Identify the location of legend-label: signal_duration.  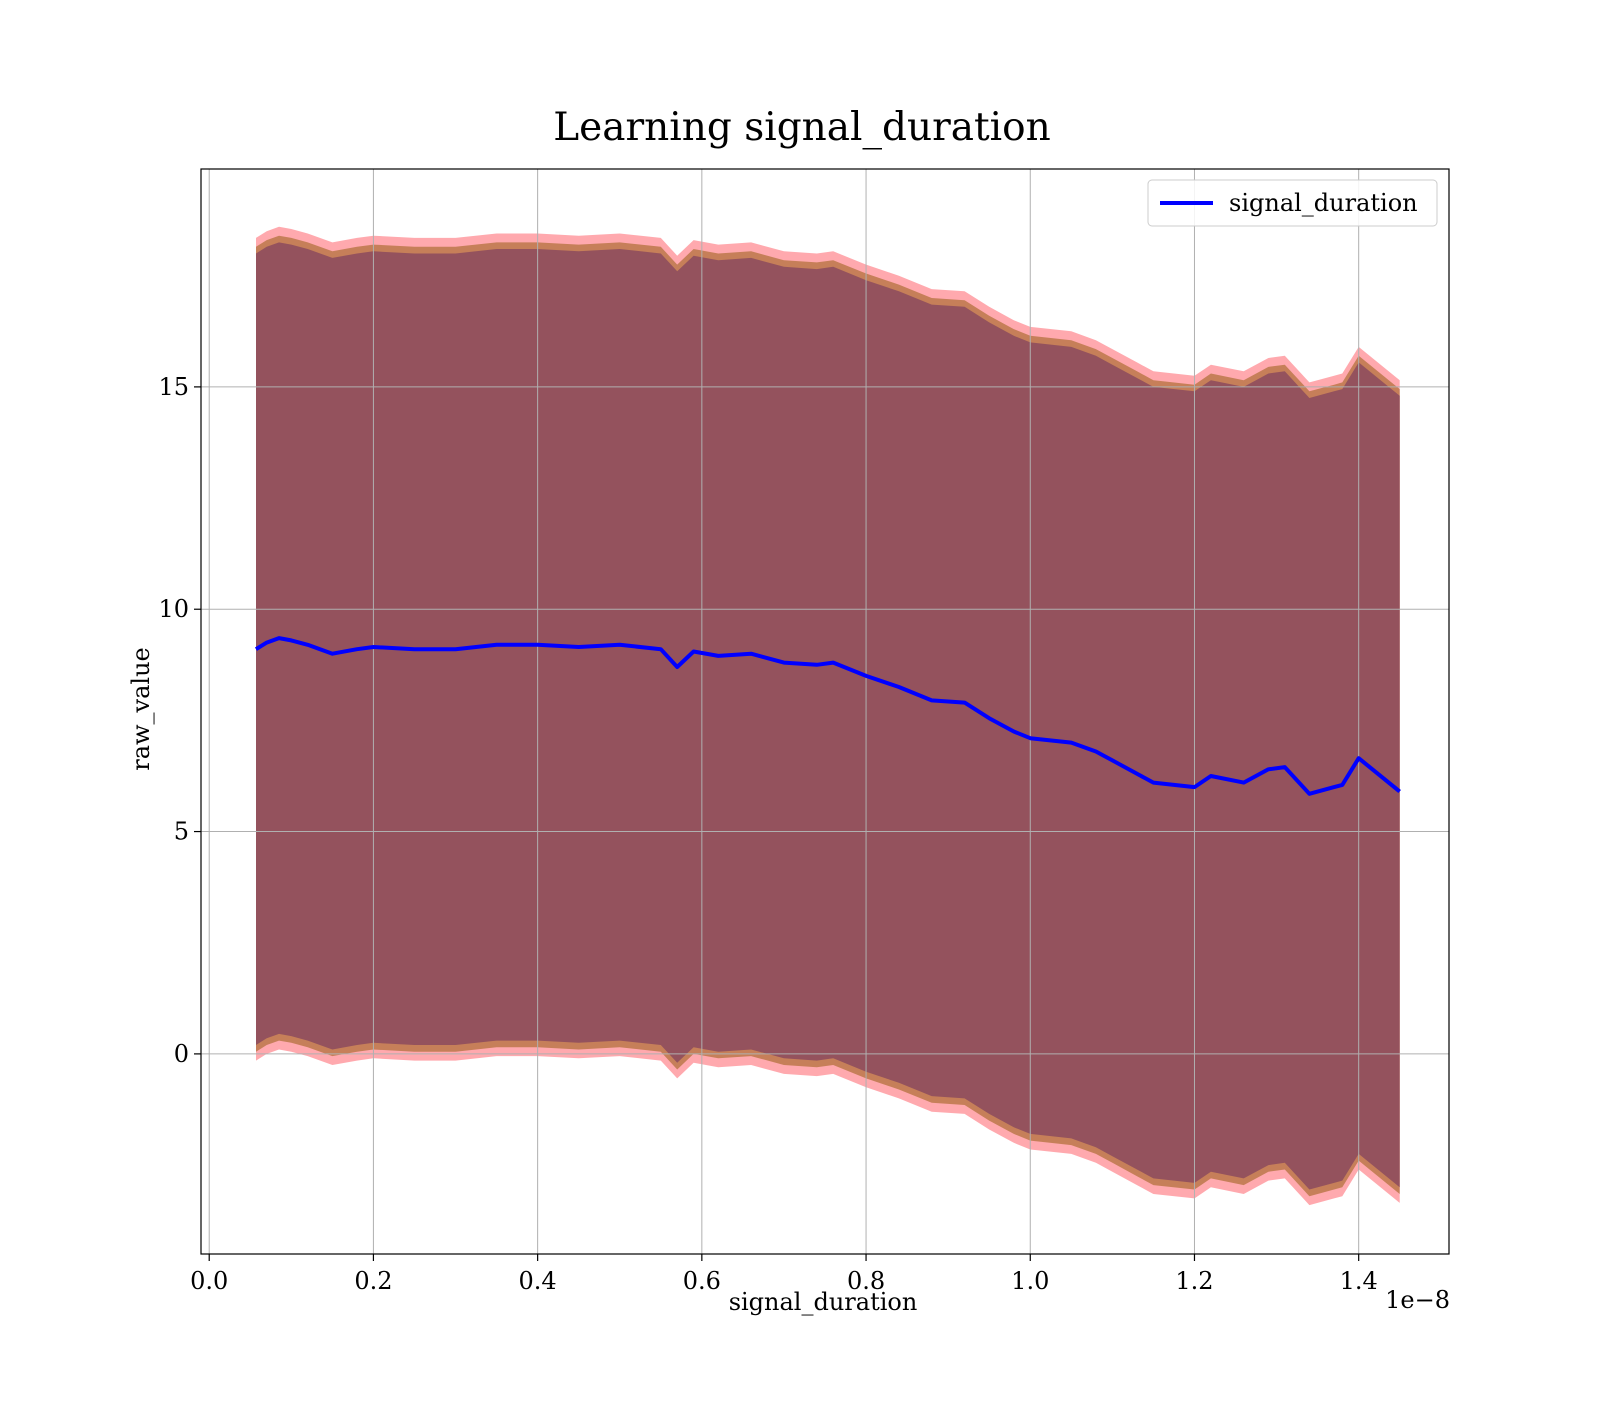
(1323, 203).